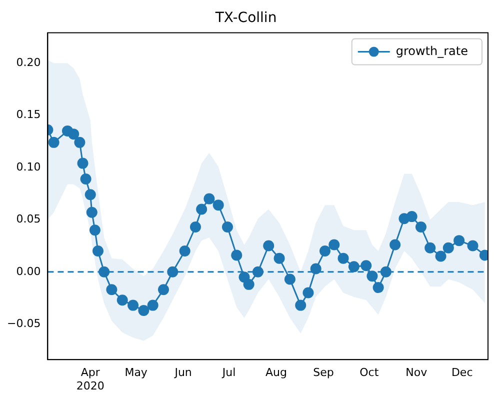 This screenshot has width=500, height=400. What do you see at coordinates (136, 373) in the screenshot?
I see `x-tick-label: May` at bounding box center [136, 373].